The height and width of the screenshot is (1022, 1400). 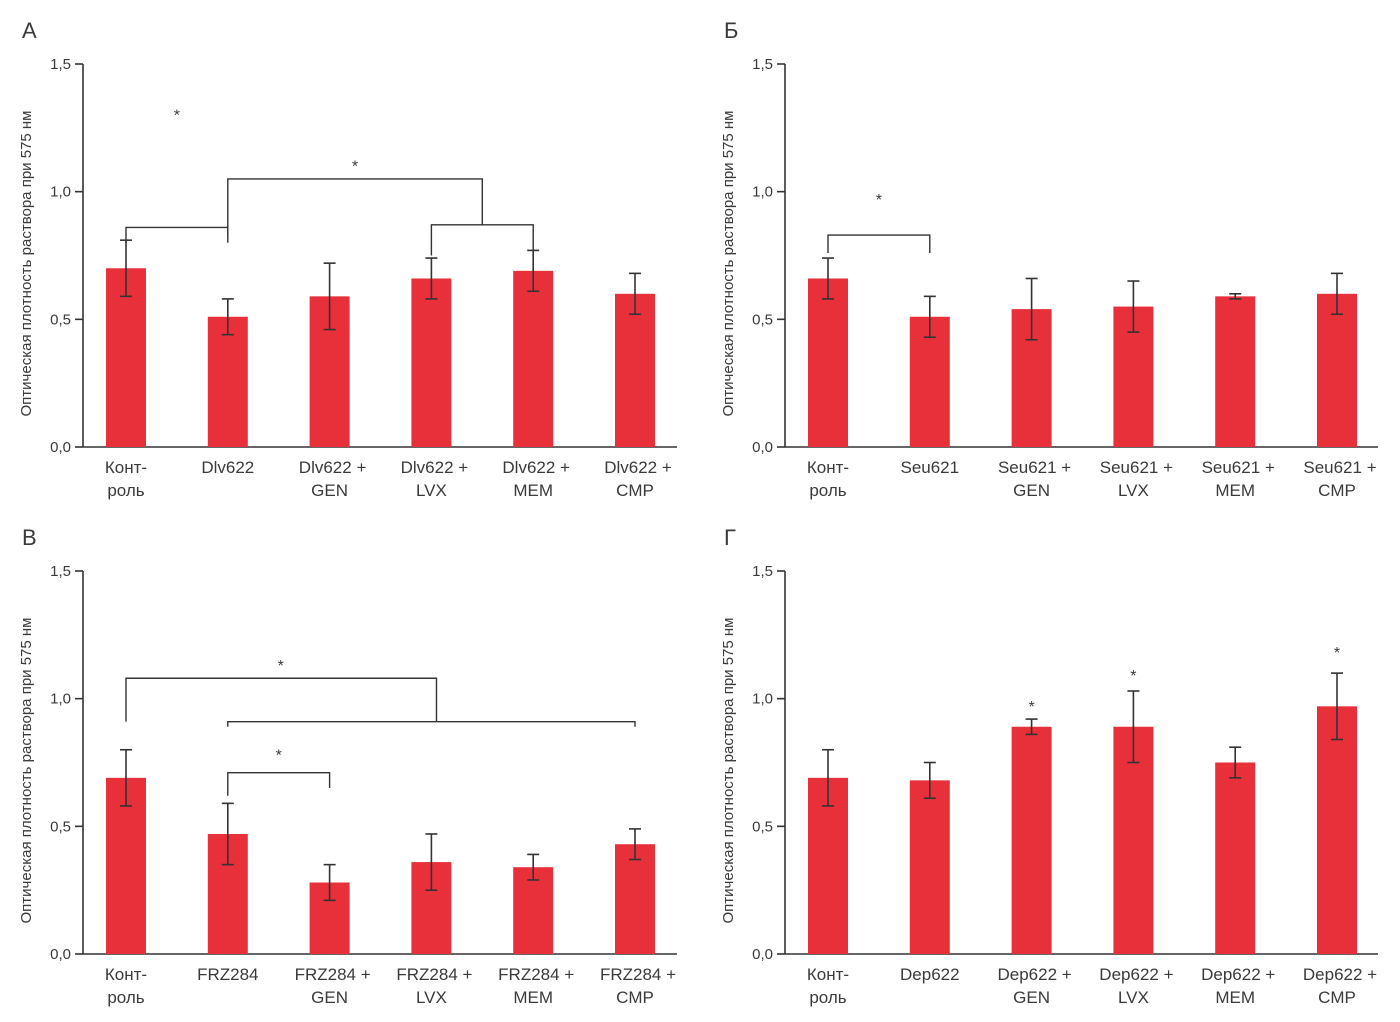 I want to click on x-tick-label: Seu621, so click(x=929, y=467).